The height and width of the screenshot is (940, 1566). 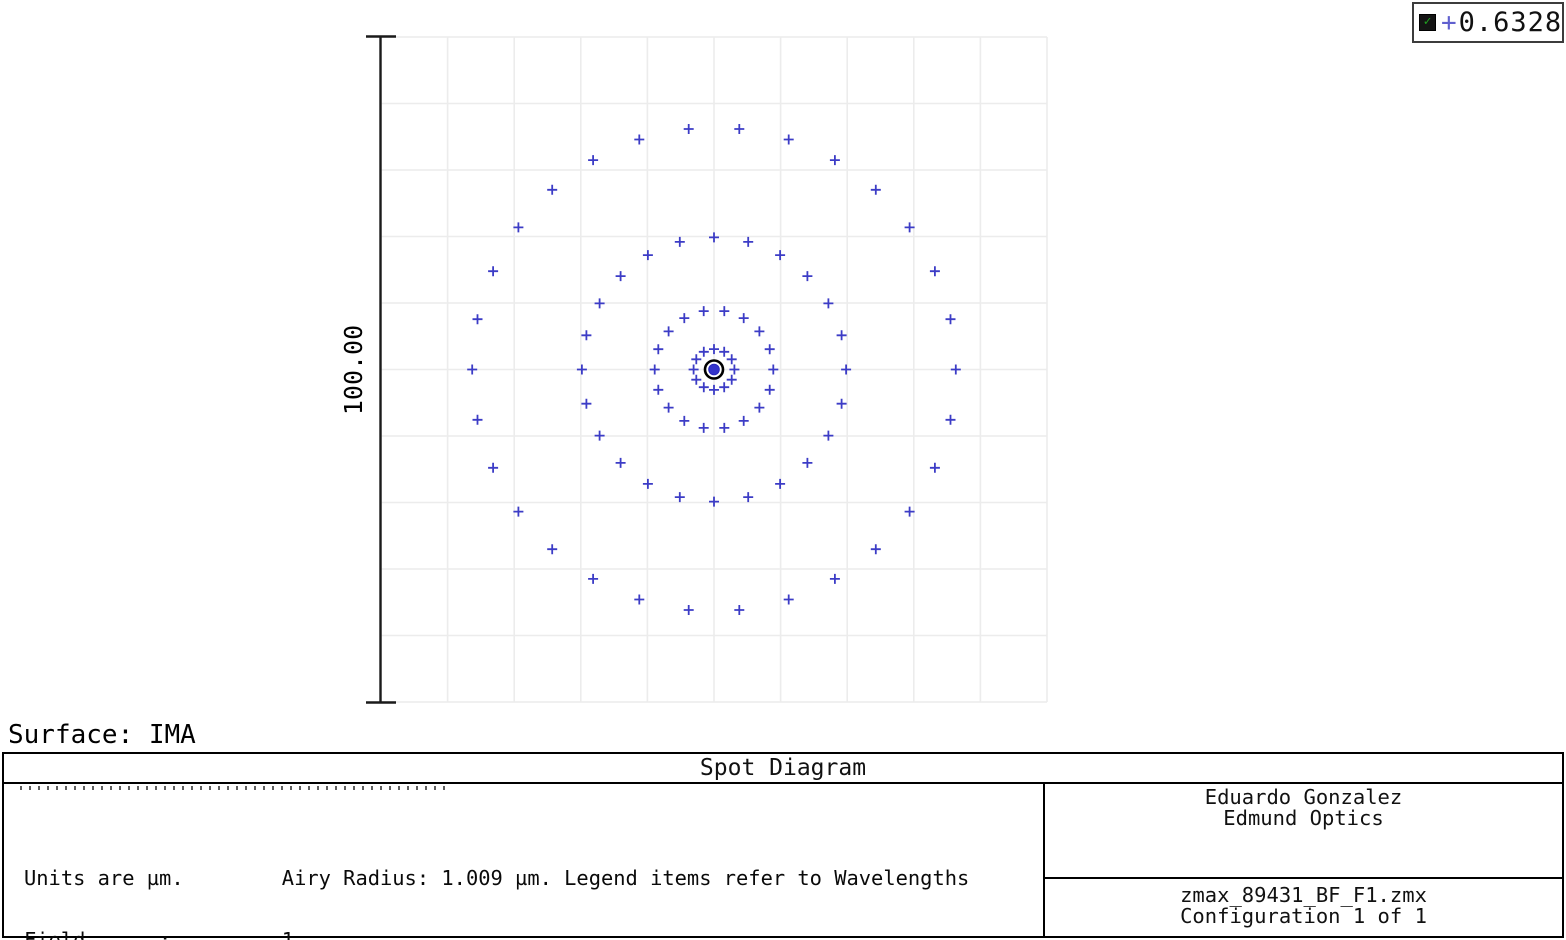 I want to click on clipped-text-artifact, so click(x=235, y=788).